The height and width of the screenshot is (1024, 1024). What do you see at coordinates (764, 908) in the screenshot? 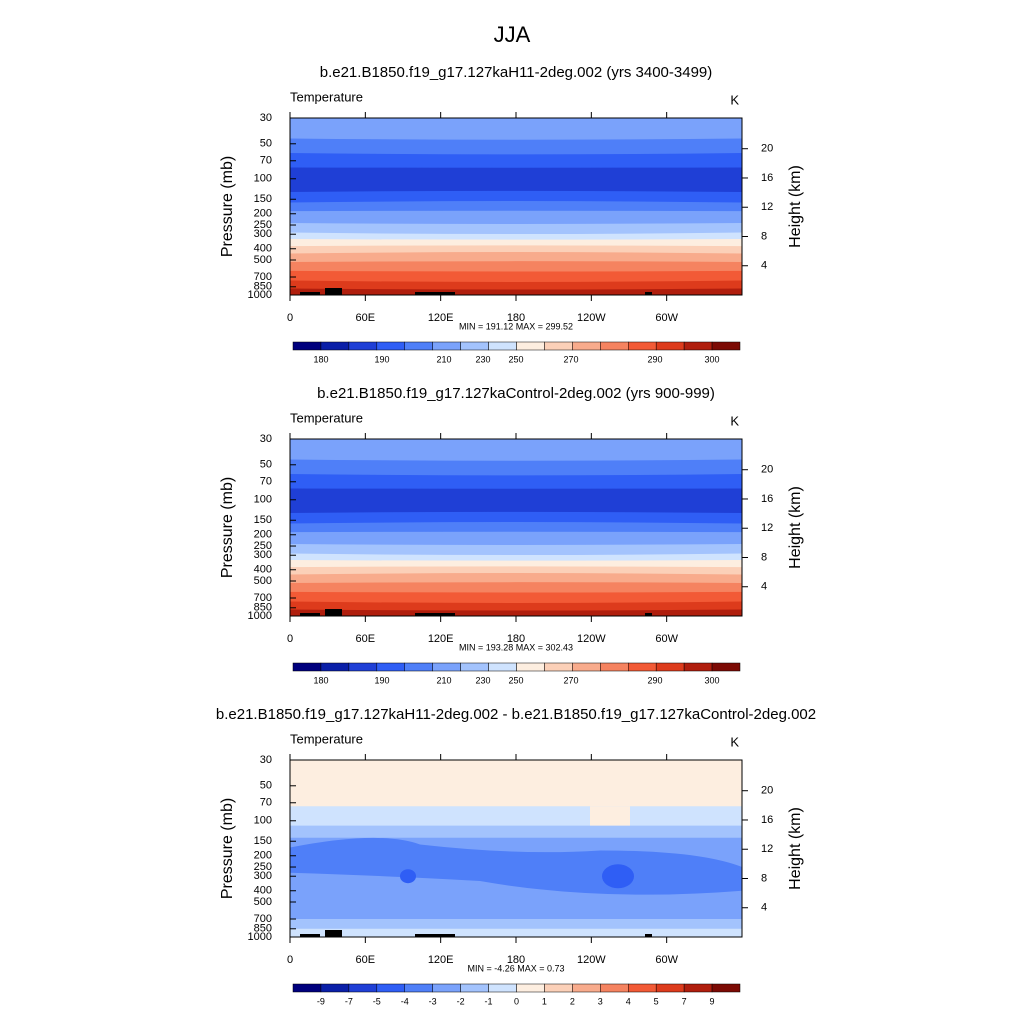
I see `y2-tick-label: 4` at bounding box center [764, 908].